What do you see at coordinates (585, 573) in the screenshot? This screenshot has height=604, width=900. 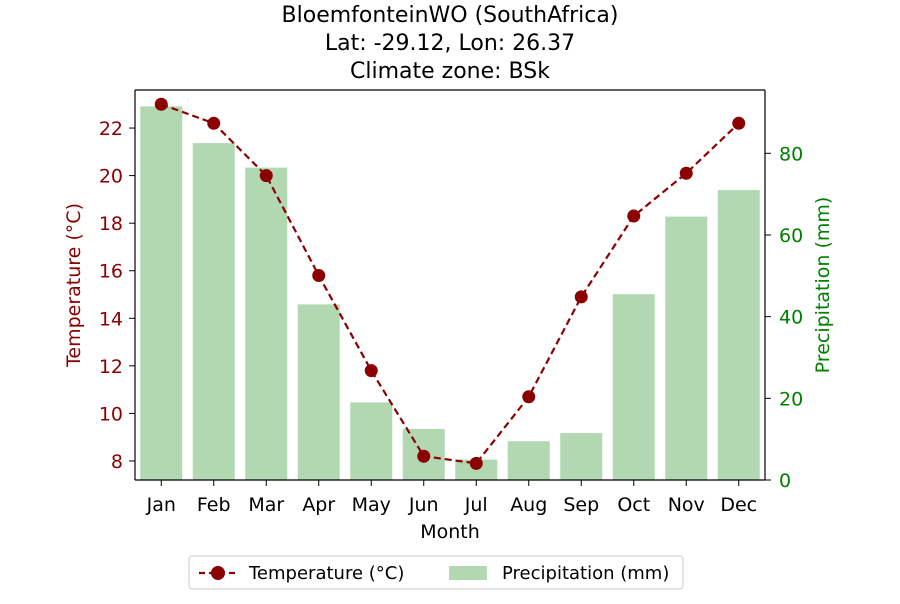 I see `legend-precipitation-label: Precipitation (mm)` at bounding box center [585, 573].